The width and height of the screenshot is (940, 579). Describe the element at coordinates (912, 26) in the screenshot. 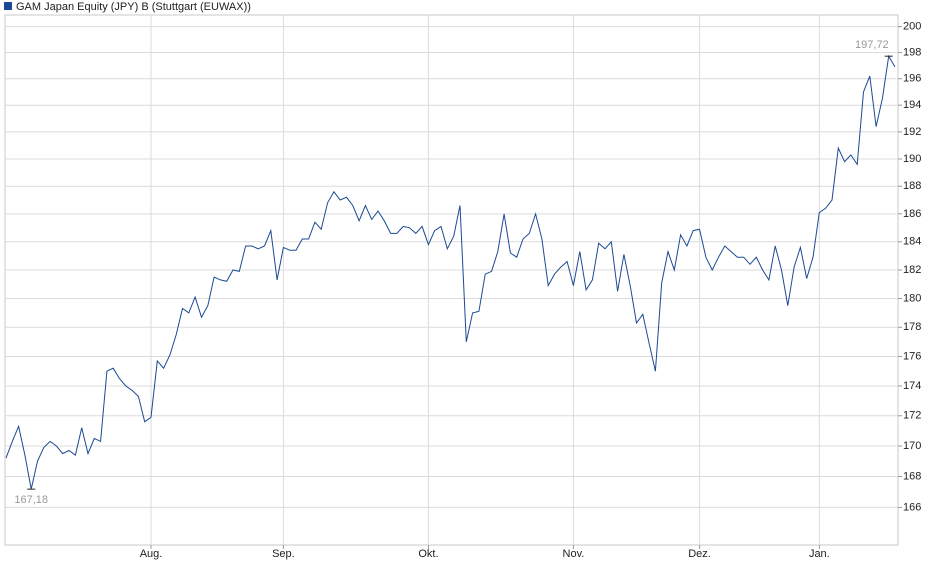

I see `y-tick-label: 200` at that location.